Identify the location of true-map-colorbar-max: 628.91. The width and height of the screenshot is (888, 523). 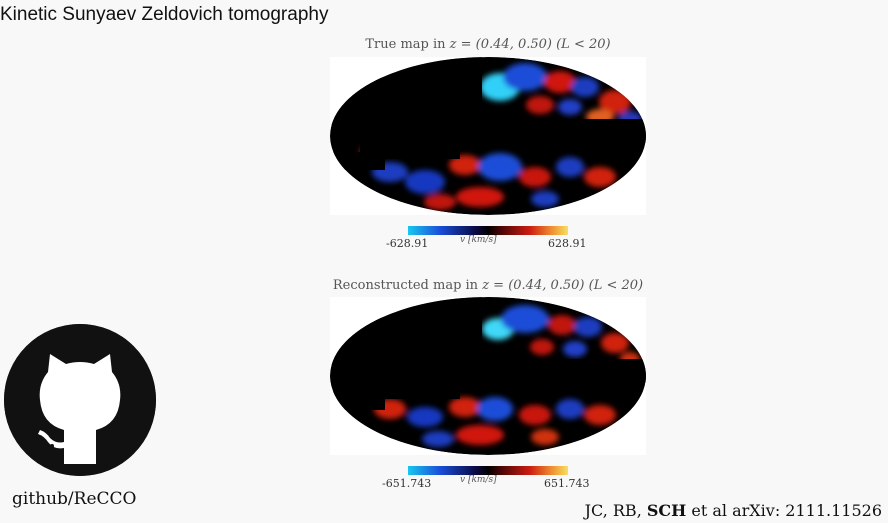
(567, 243).